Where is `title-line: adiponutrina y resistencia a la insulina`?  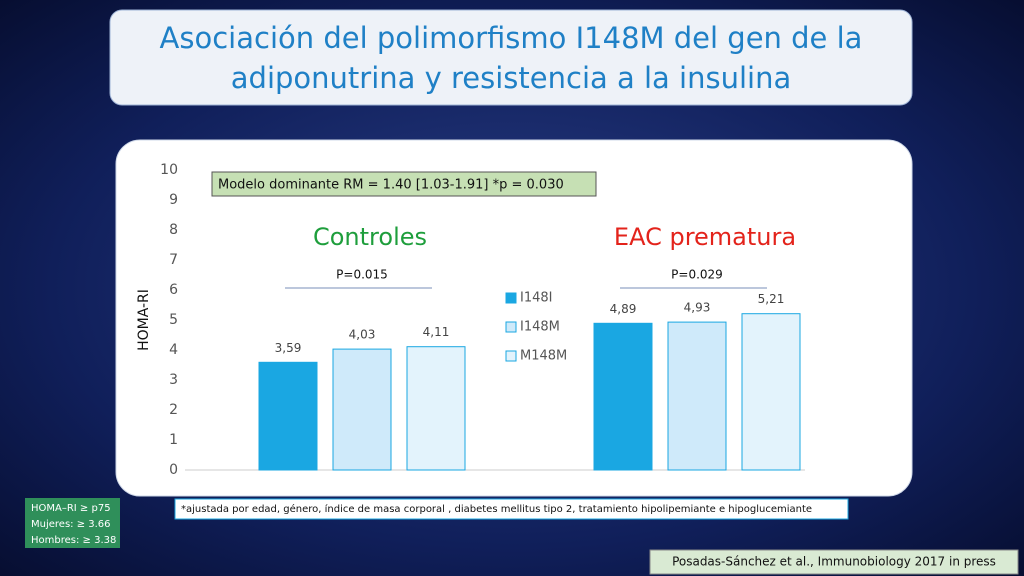
title-line: adiponutrina y resistencia a la insulina is located at coordinates (511, 78).